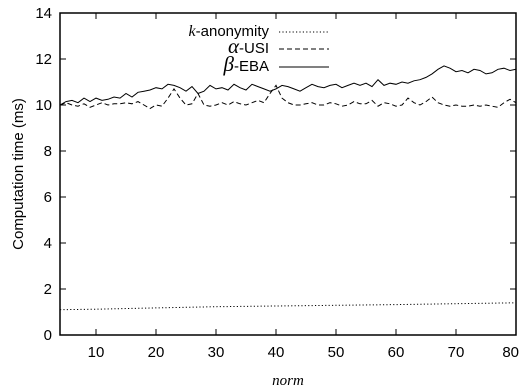 This screenshot has width=526, height=392. What do you see at coordinates (18, 174) in the screenshot?
I see `y-axis-label: Computation time (ms)` at bounding box center [18, 174].